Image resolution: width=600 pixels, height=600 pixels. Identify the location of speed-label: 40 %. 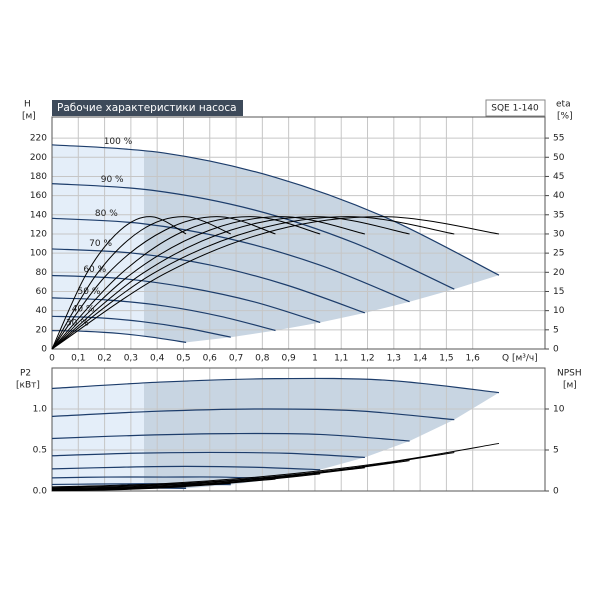
(83, 310).